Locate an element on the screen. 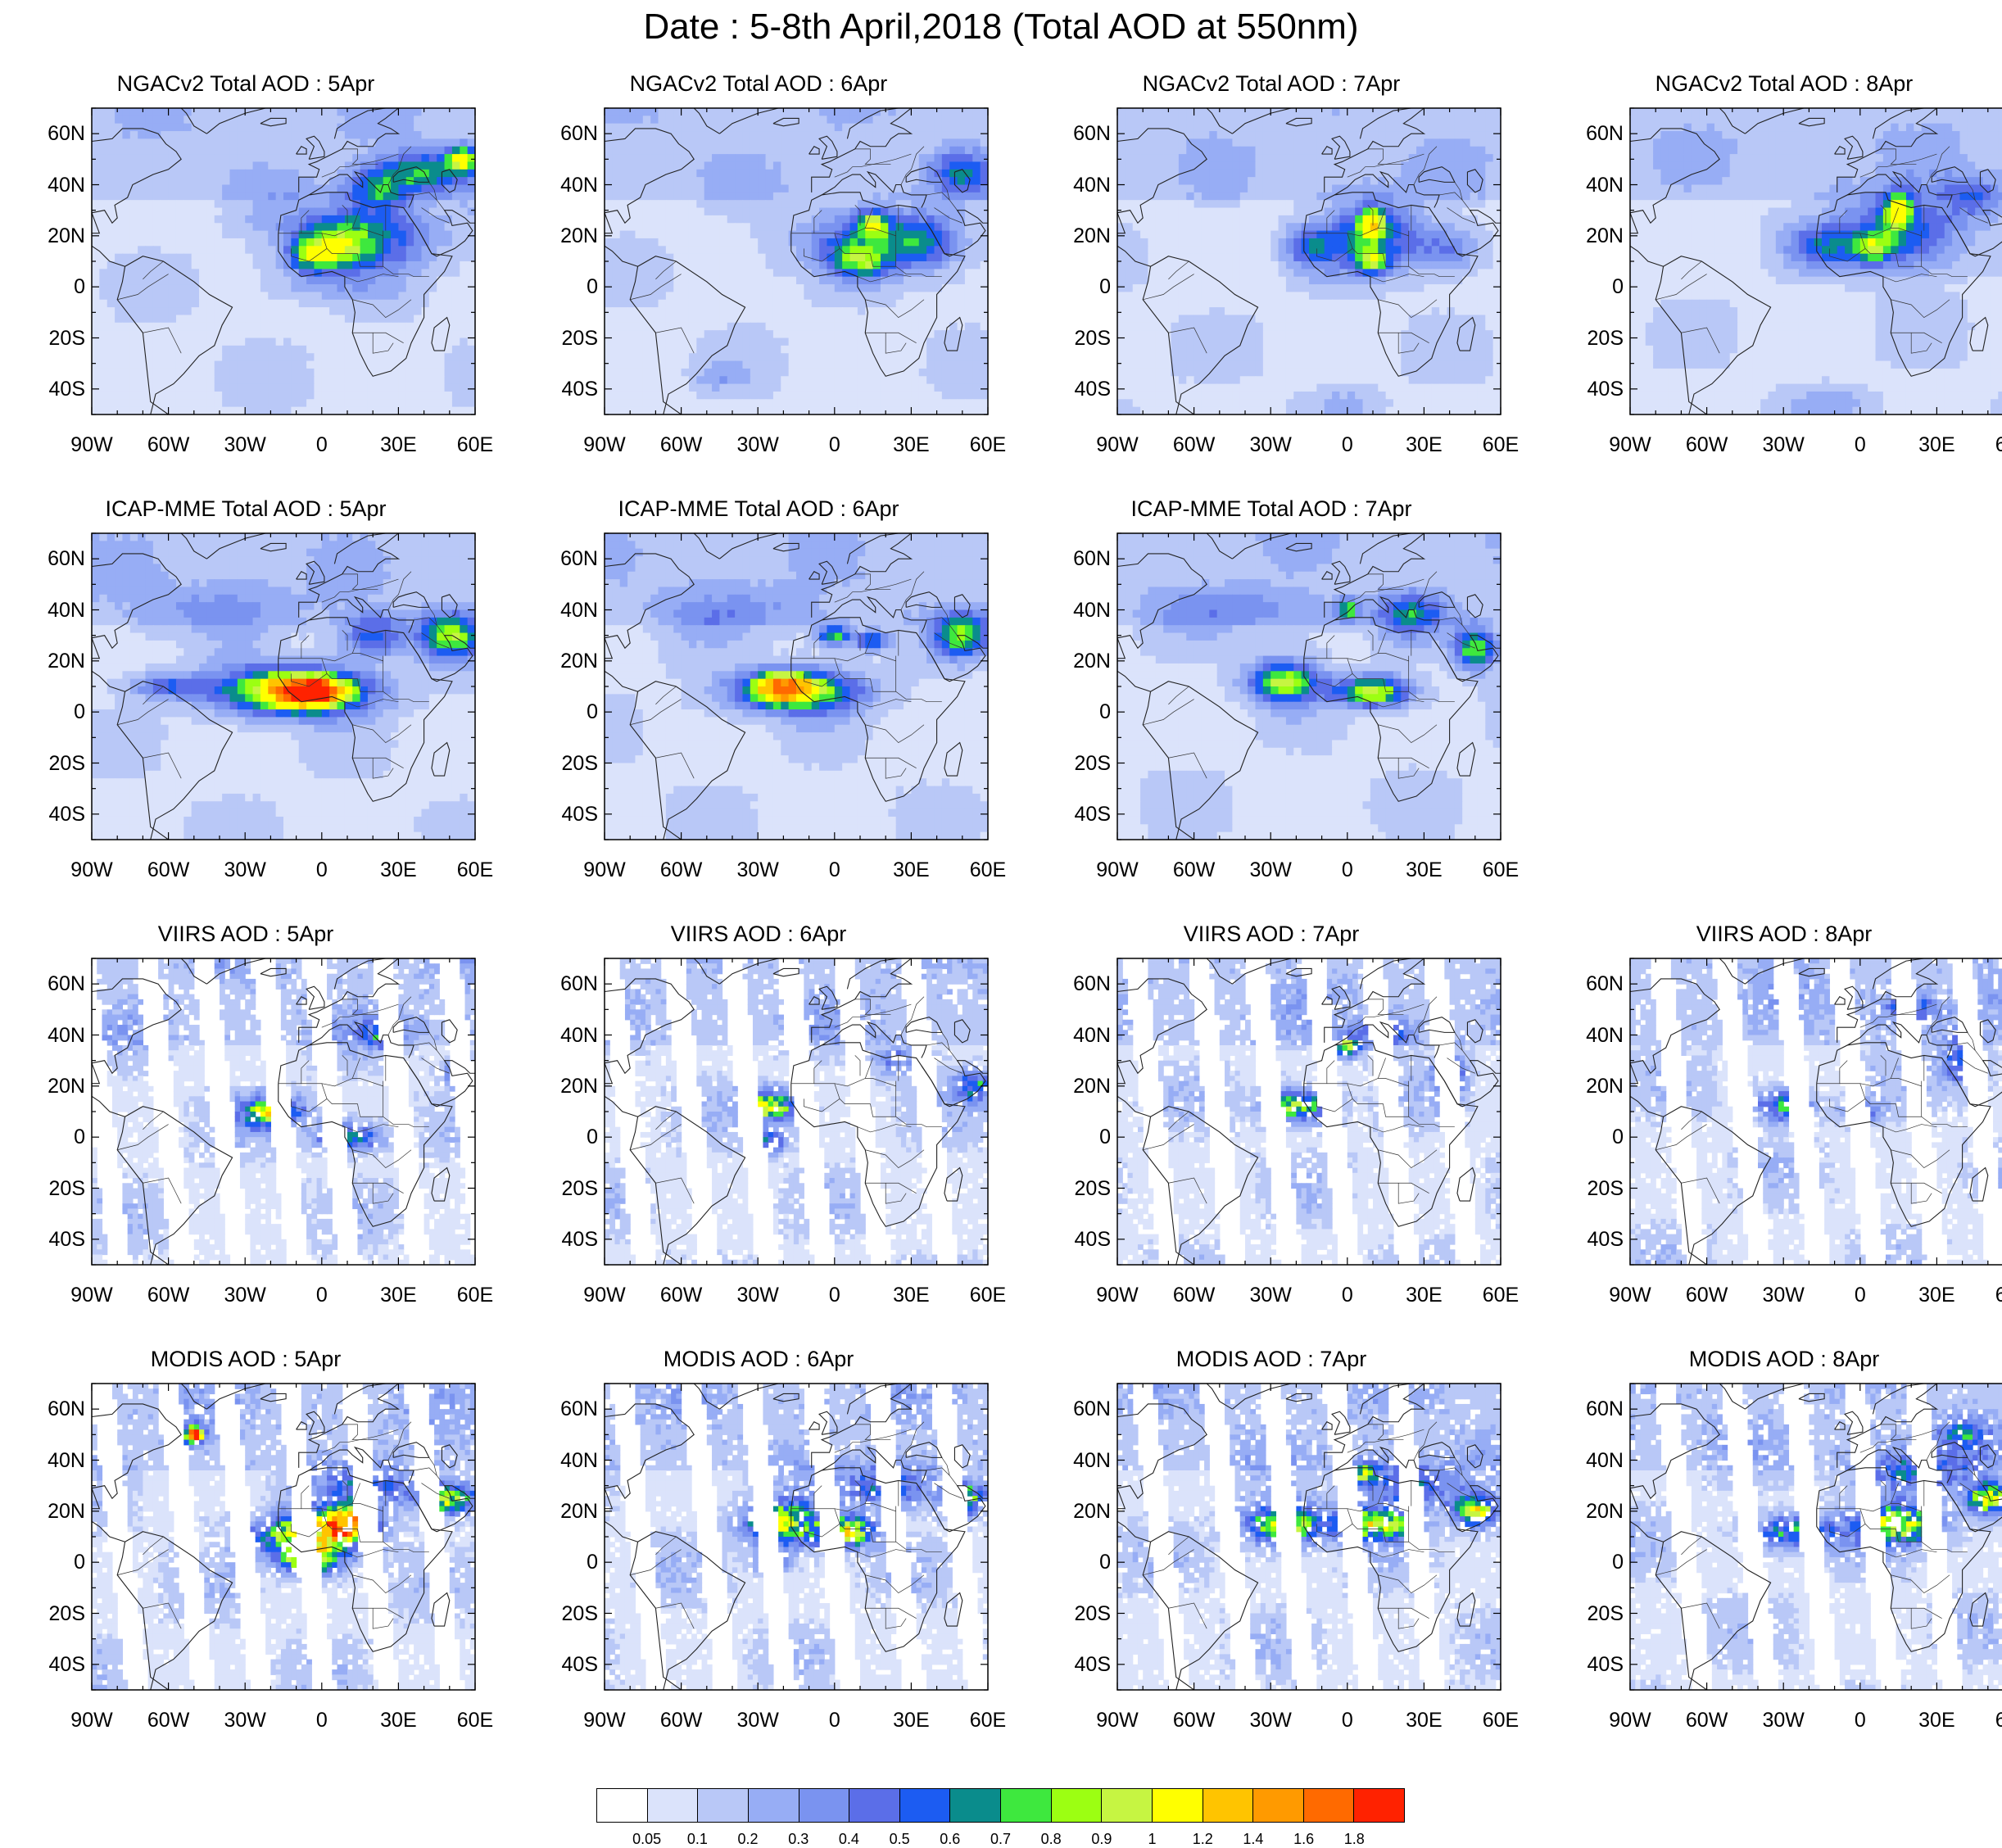  colorbar-label: 1.4 is located at coordinates (1253, 1840).